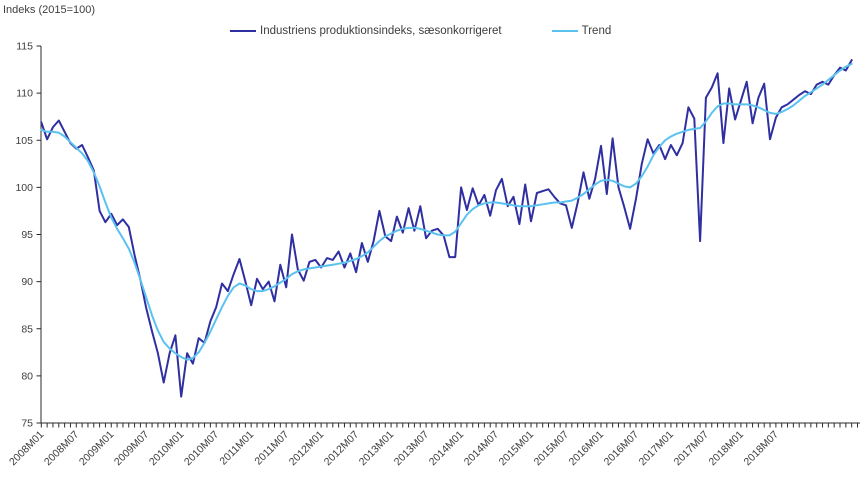 Image resolution: width=862 pixels, height=488 pixels. What do you see at coordinates (236, 448) in the screenshot?
I see `x-tick-label: 2011M01` at bounding box center [236, 448].